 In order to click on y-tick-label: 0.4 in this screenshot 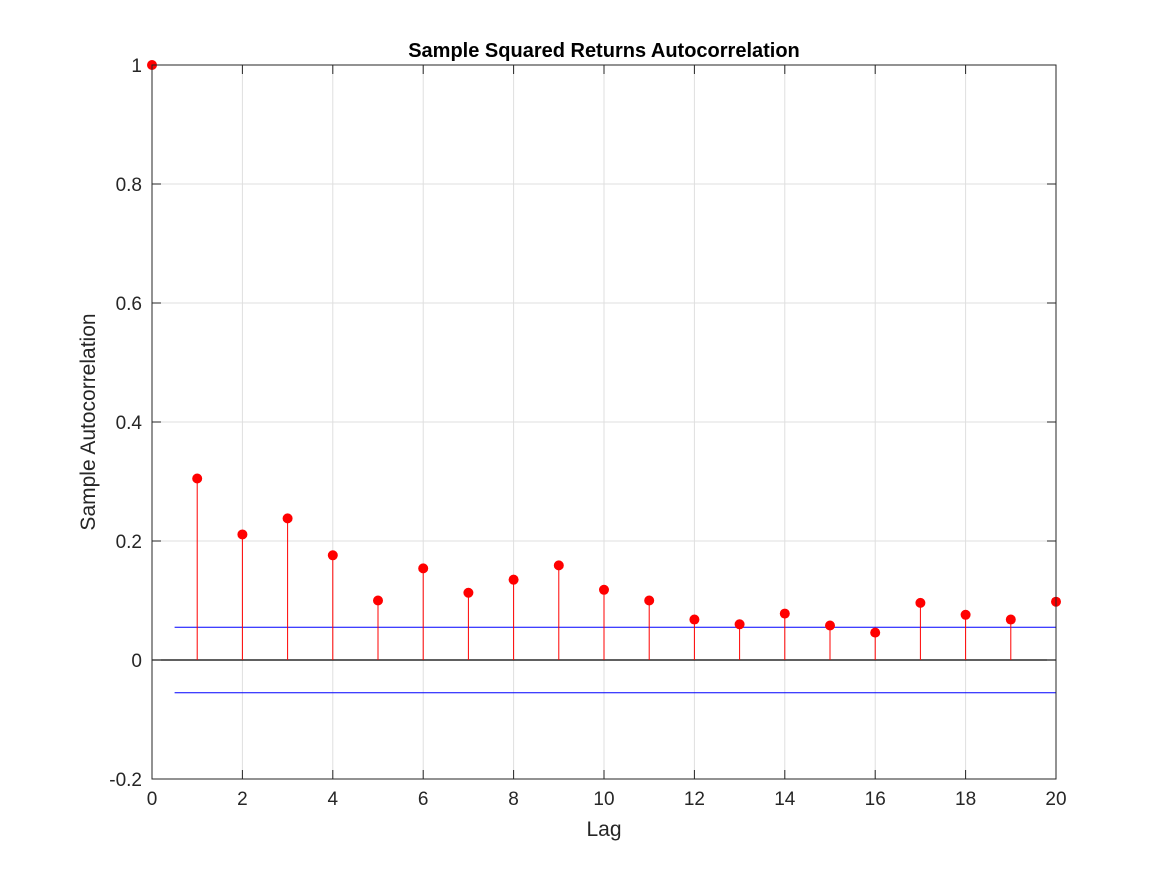, I will do `click(129, 423)`.